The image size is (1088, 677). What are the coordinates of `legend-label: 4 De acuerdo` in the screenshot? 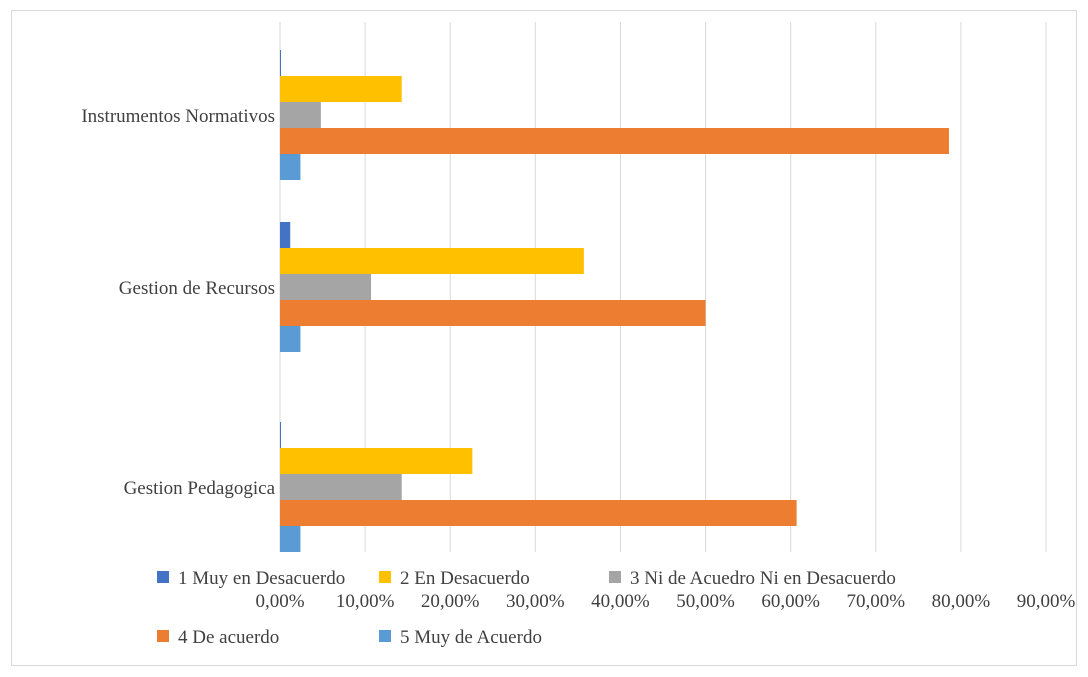 It's located at (228, 637).